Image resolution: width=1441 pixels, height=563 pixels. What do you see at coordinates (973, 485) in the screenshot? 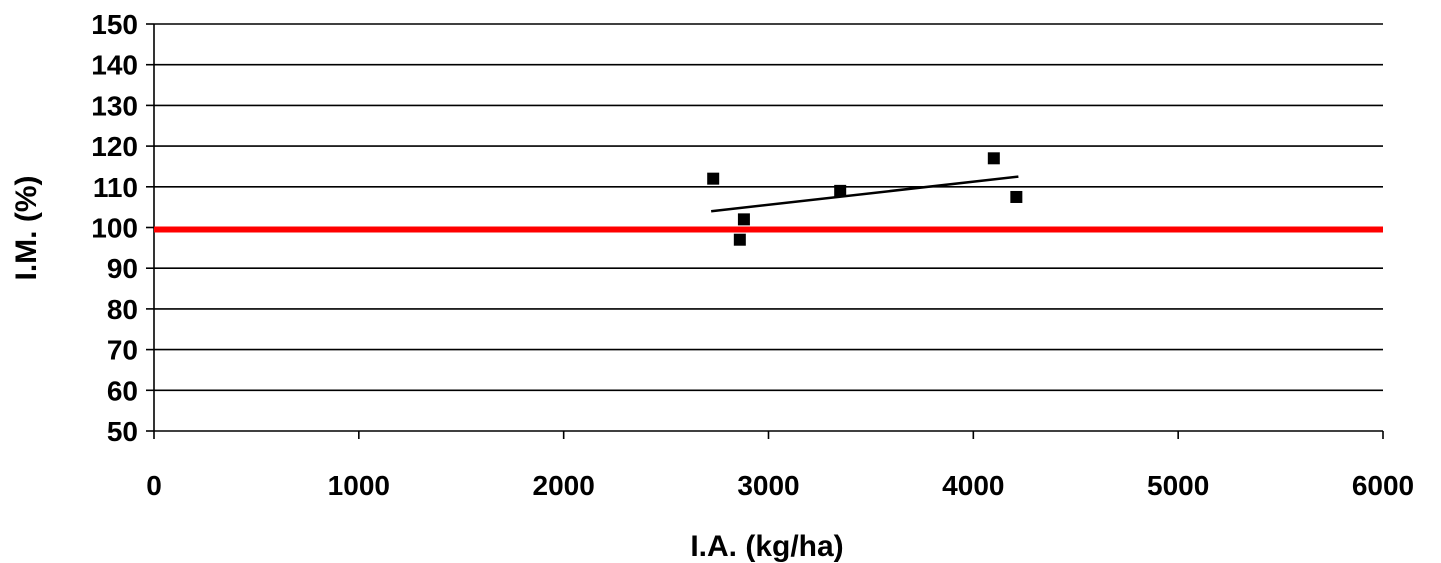
I see `x-tick-label: 4000` at bounding box center [973, 485].